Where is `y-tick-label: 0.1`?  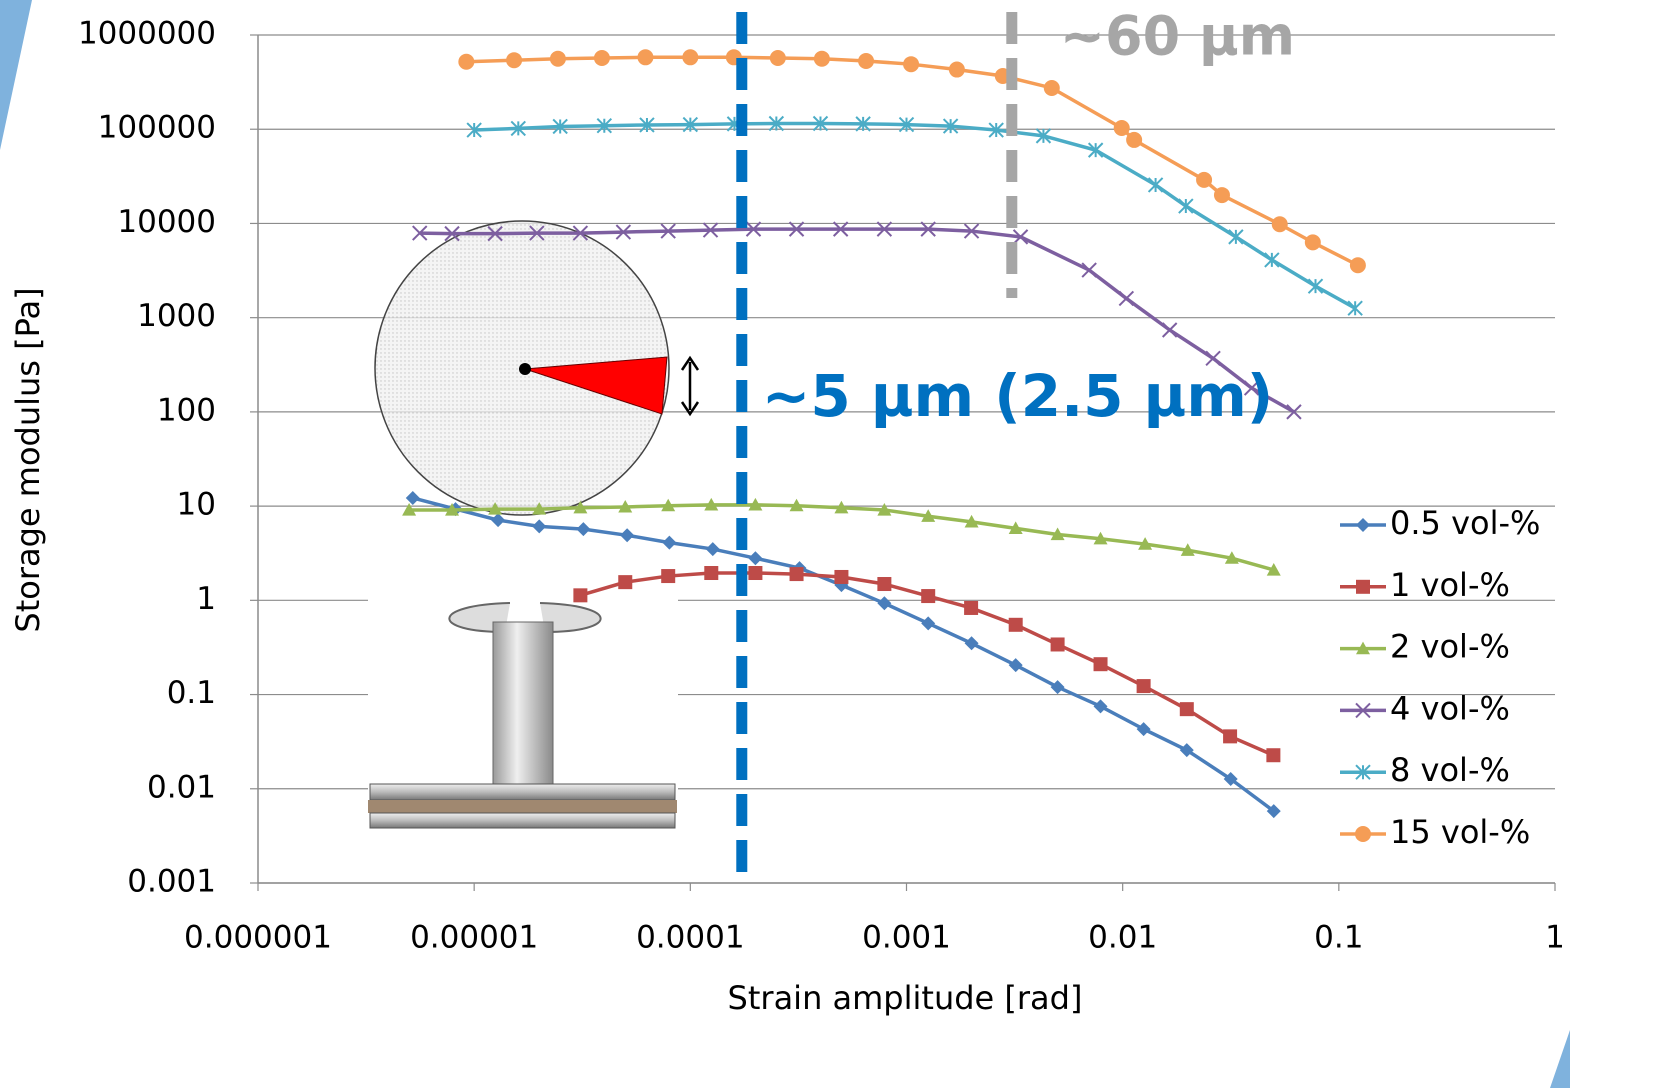 y-tick-label: 0.1 is located at coordinates (191, 693).